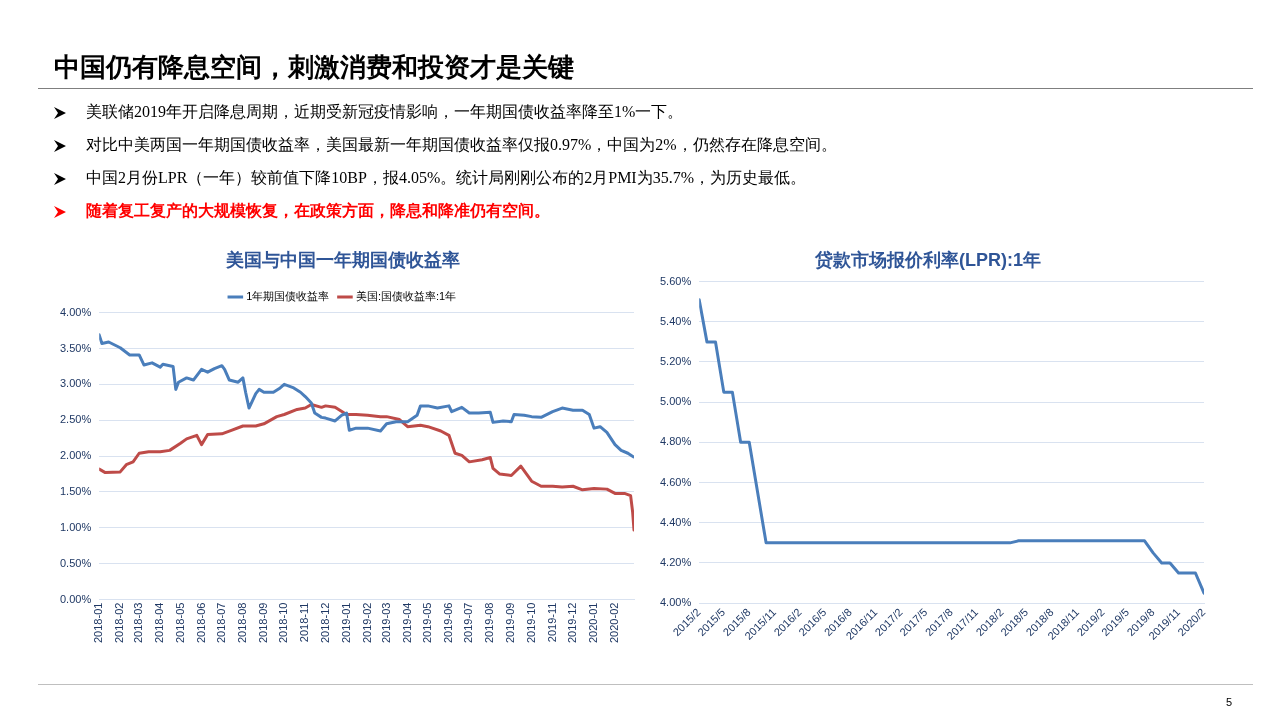 The width and height of the screenshot is (1280, 720). What do you see at coordinates (318, 211) in the screenshot?
I see `text: 随着复工复产的大规模恢复，在政策方面，降息和降准仍有空间。` at bounding box center [318, 211].